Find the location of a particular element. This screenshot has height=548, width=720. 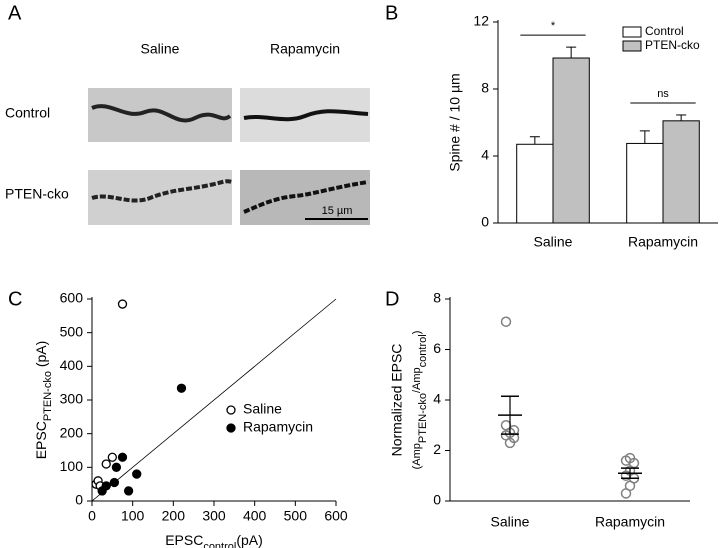

x-tick-label: 600 is located at coordinates (336, 516).